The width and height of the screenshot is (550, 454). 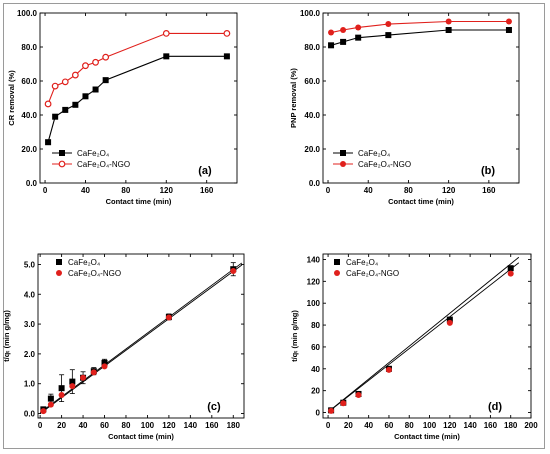 I want to click on x-tick-label: 80, so click(x=126, y=425).